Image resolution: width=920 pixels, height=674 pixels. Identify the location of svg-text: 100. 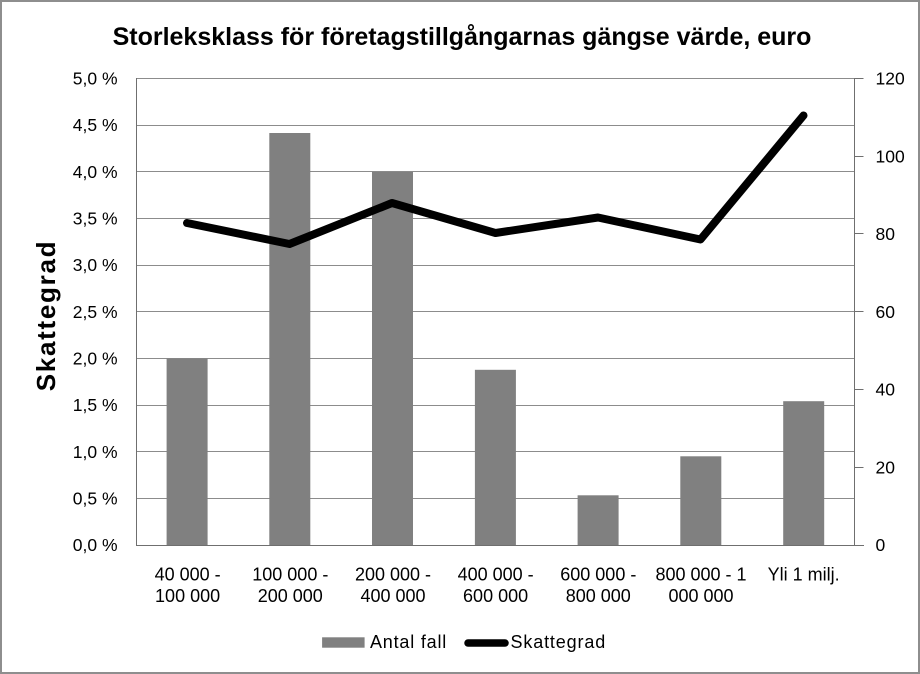
(890, 156).